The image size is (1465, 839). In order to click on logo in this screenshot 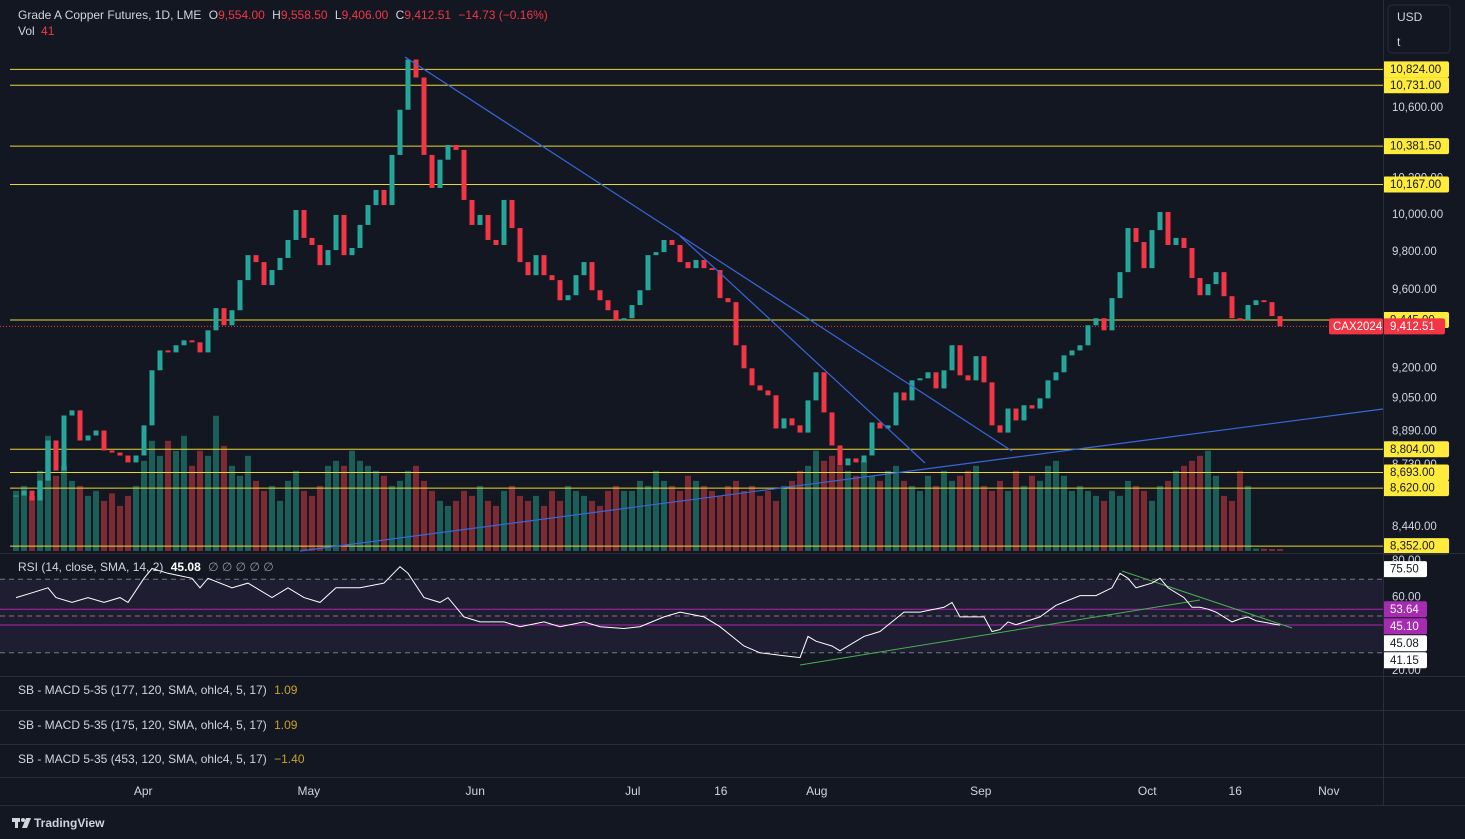, I will do `click(21, 823)`.